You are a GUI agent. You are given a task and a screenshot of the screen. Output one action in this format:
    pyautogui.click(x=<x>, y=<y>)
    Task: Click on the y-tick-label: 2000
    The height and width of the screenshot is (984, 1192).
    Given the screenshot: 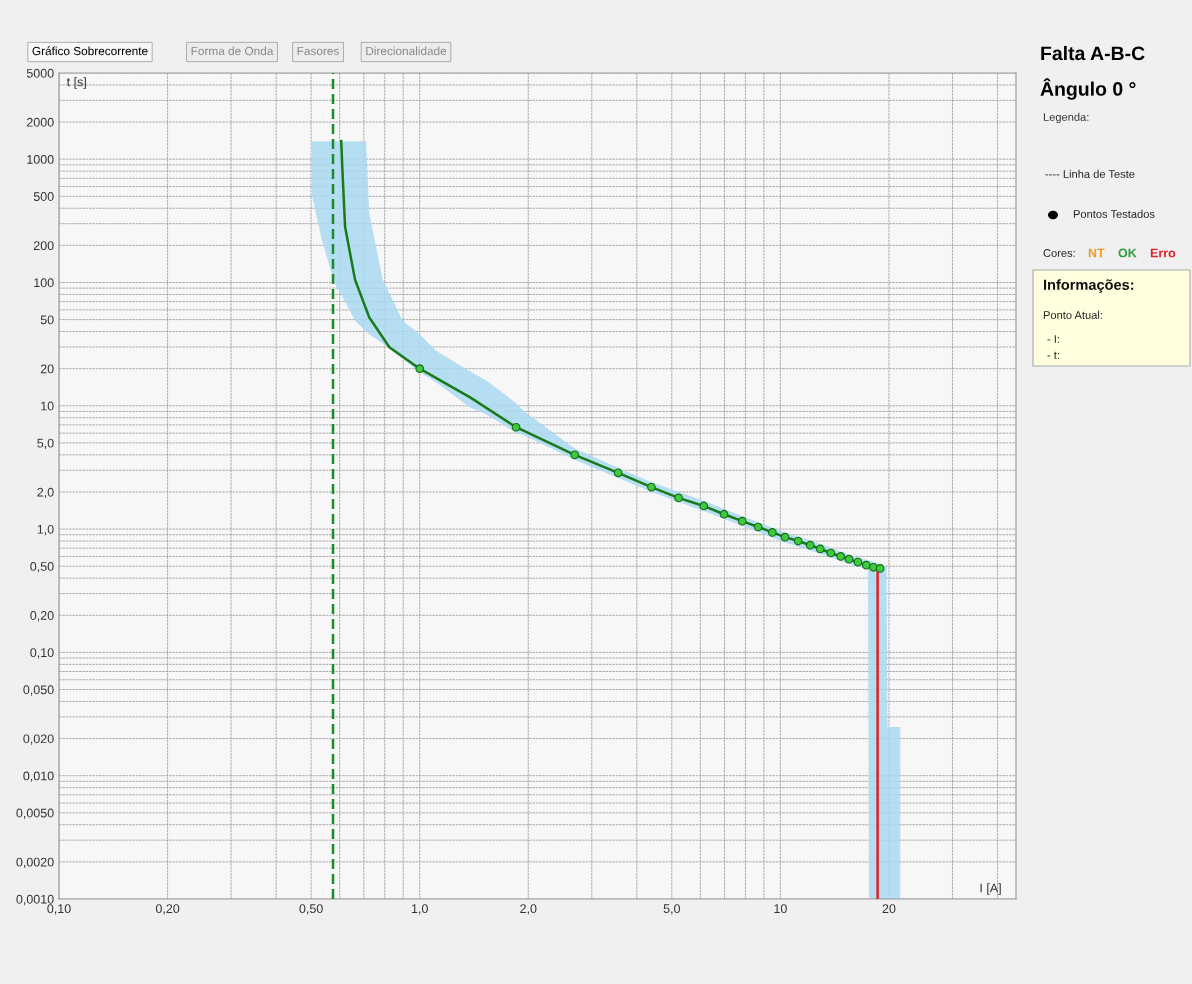 What is the action you would take?
    pyautogui.click(x=40, y=122)
    